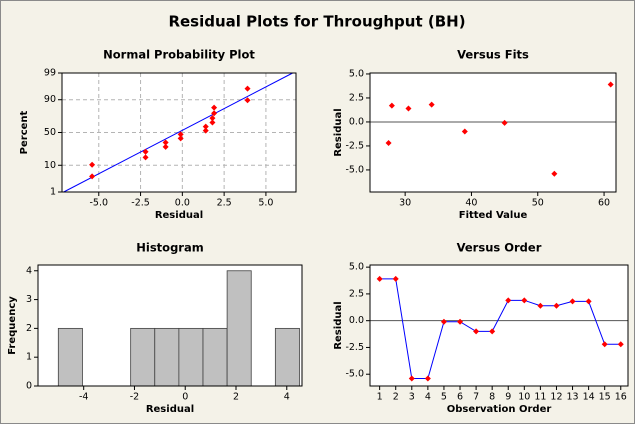 Image resolution: width=635 pixels, height=424 pixels. Describe the element at coordinates (29, 270) in the screenshot. I see `y-tick-label: 4` at that location.